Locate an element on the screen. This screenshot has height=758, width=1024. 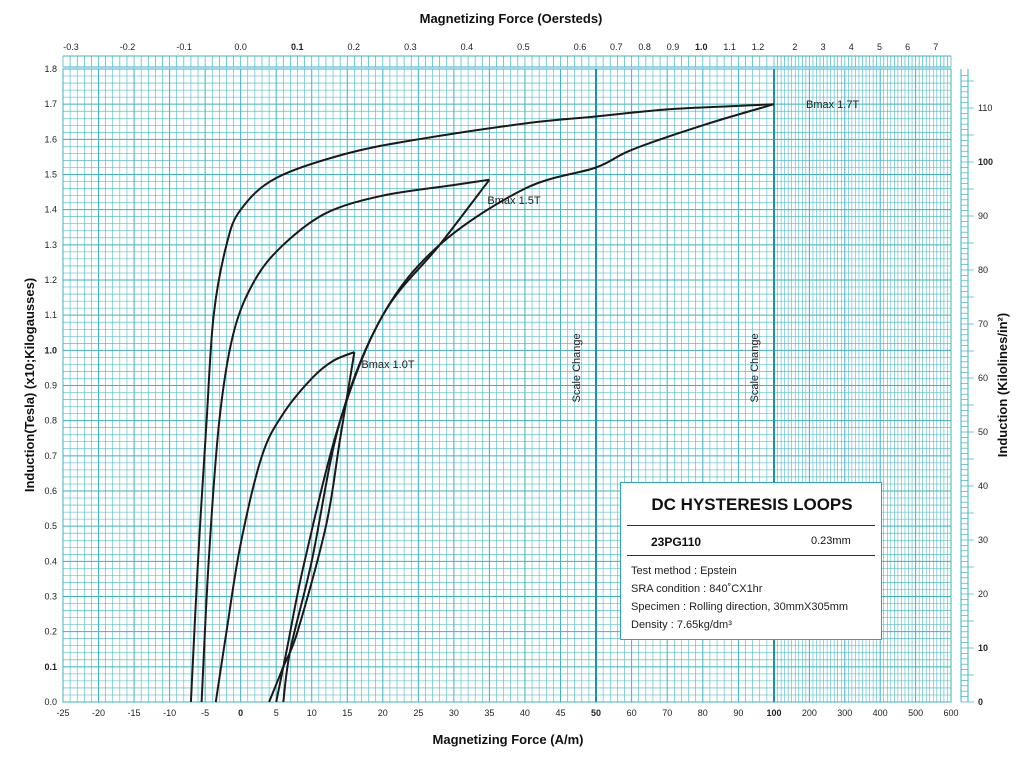
y-right-tick-label: 100 is located at coordinates (985, 162).